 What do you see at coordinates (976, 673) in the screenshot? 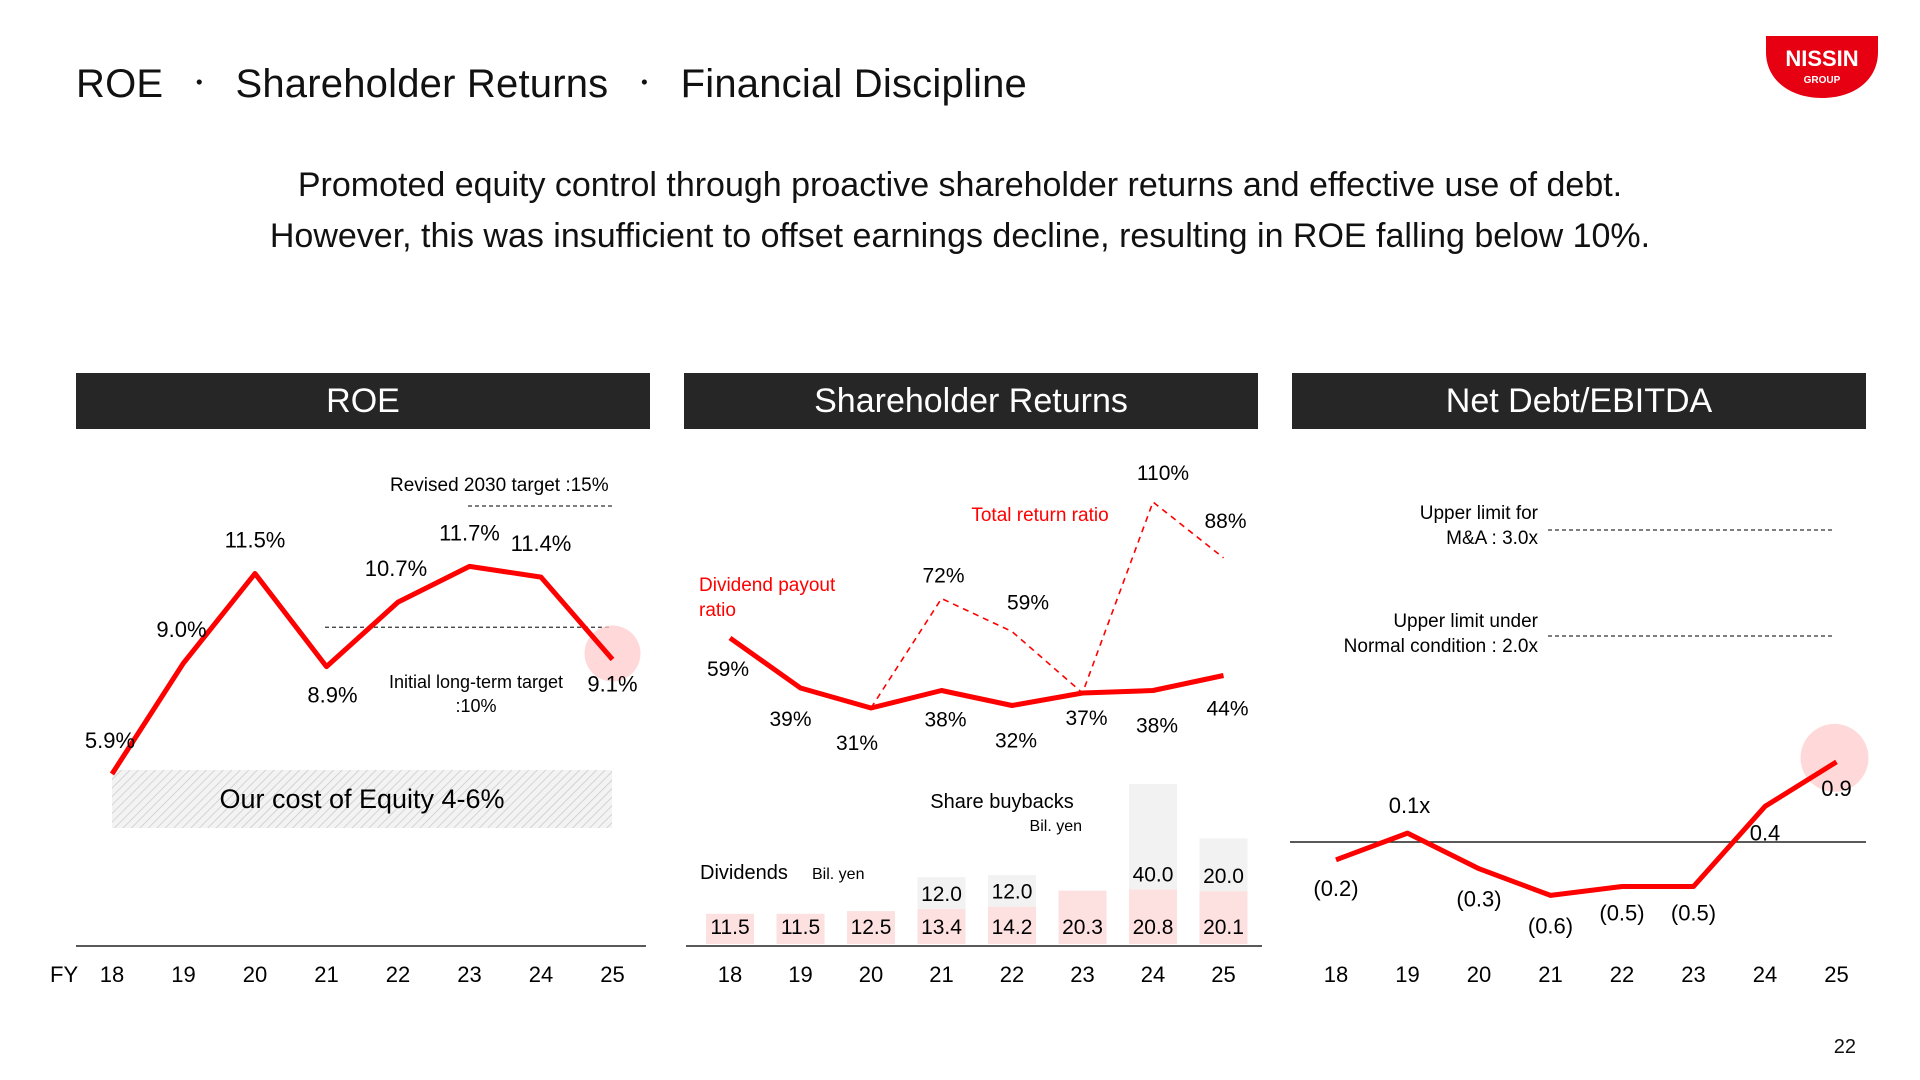
I see `dividend-payout-ratio-line` at bounding box center [976, 673].